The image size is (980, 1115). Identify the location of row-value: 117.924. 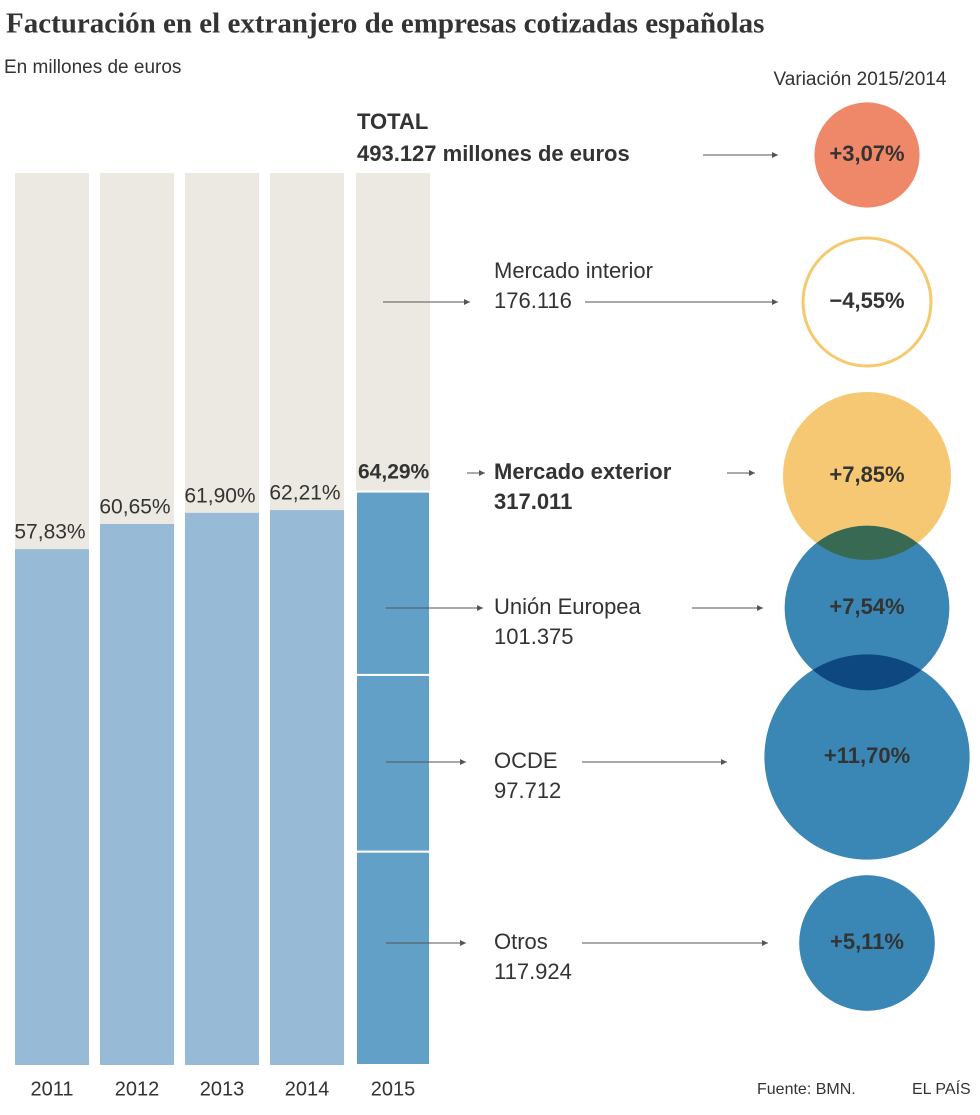
(533, 971).